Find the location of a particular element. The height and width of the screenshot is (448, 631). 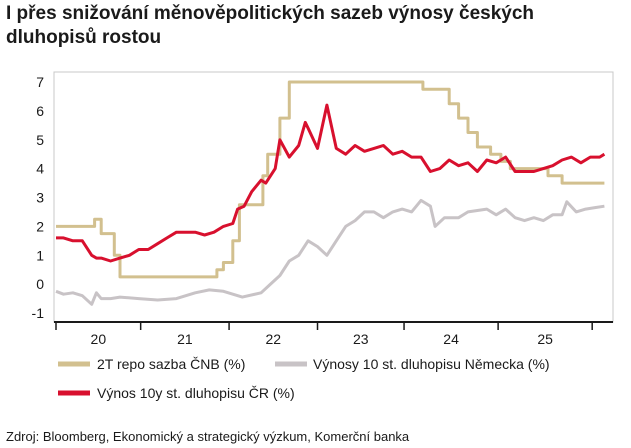

x-axis: 20 21 22 23 24 25 is located at coordinates (333, 334).